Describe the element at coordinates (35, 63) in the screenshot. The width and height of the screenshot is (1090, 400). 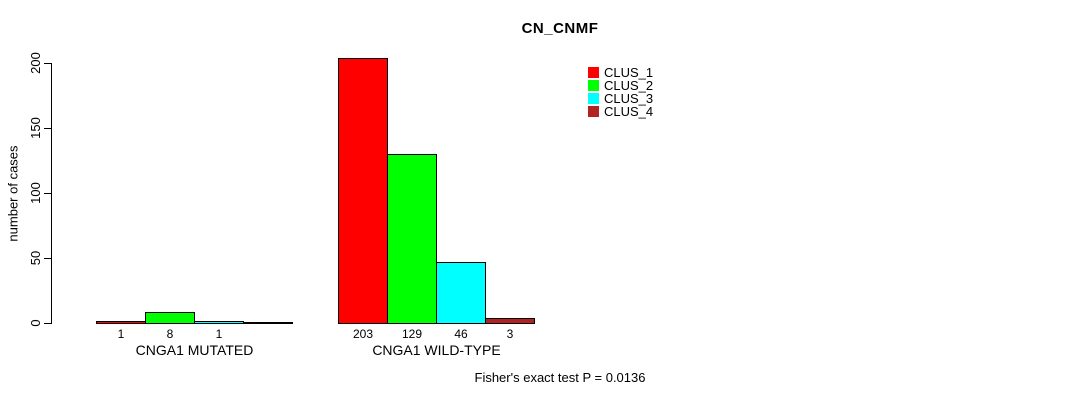
I see `y-axis-tick-label: 200` at that location.